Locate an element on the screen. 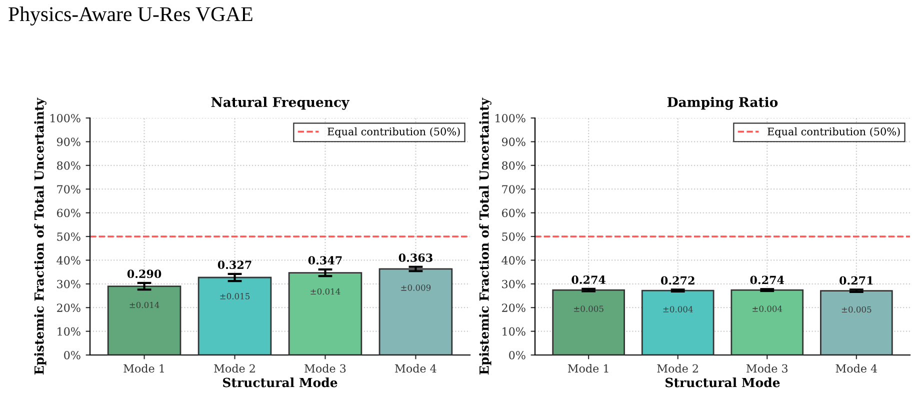  annotation: ±0.015 is located at coordinates (235, 296).